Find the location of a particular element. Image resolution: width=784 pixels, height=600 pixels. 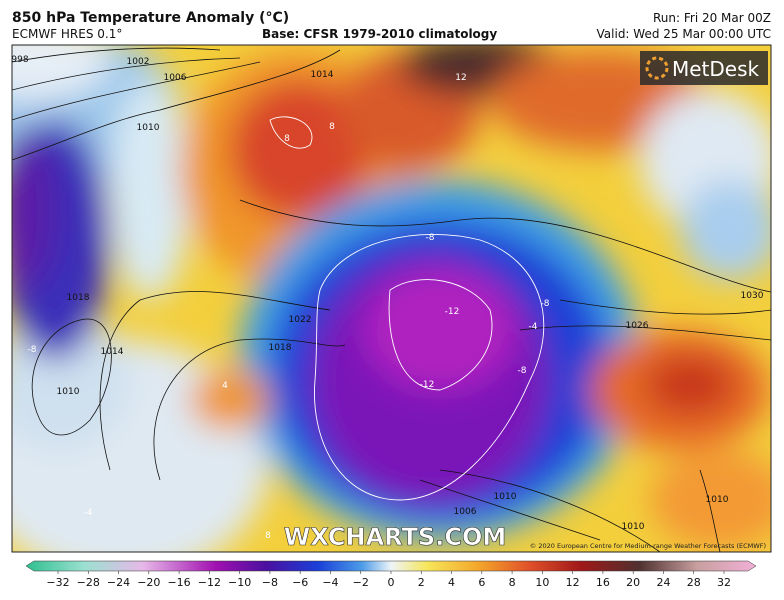

logo: MetDesk is located at coordinates (716, 69).